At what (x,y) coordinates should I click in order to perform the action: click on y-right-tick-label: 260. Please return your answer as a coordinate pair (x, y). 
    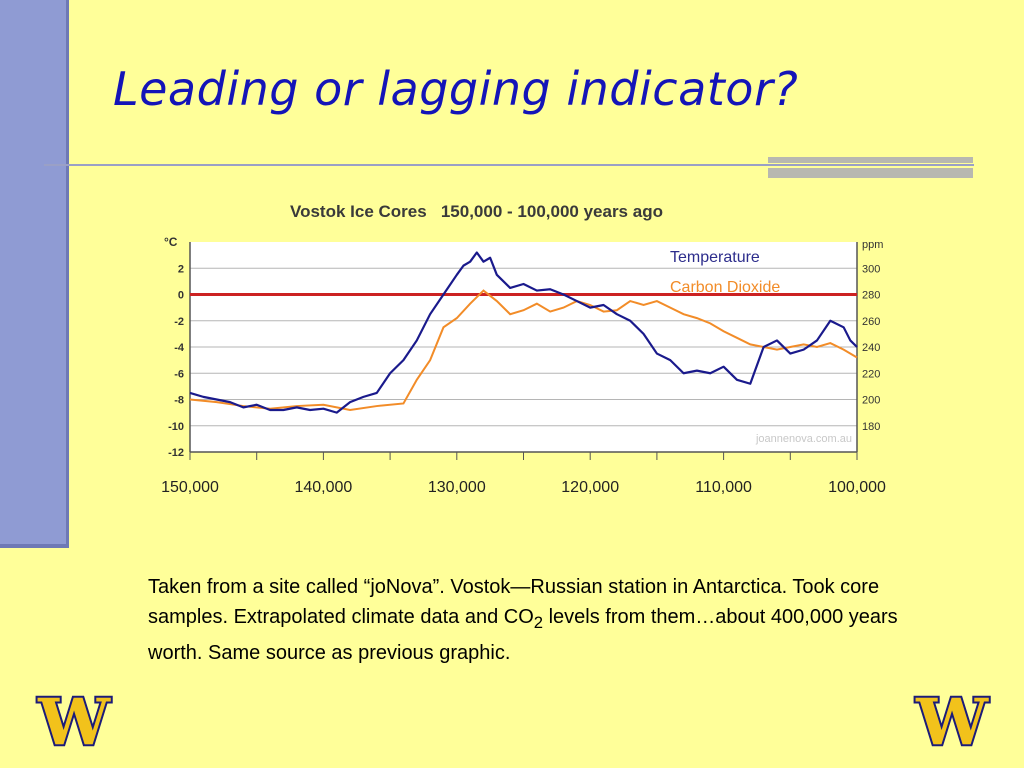
    Looking at the image, I should click on (871, 322).